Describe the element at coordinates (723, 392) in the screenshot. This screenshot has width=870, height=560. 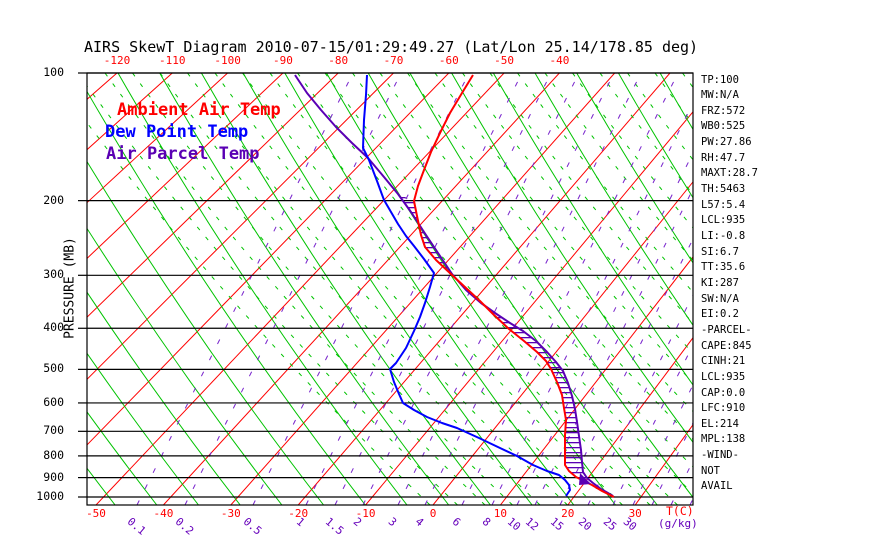
I see `stat-line-cap-0-0: CAP:0.0` at that location.